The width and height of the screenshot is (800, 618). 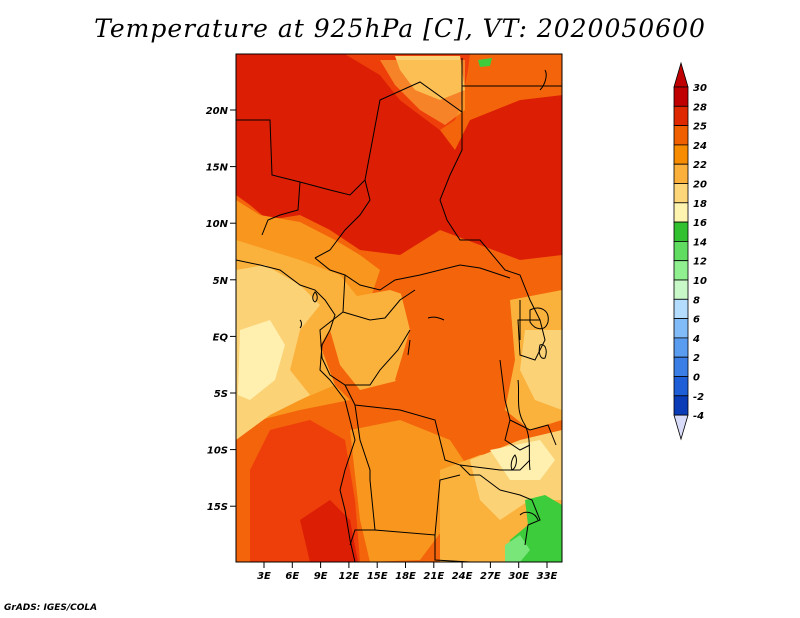 I want to click on field-west-pale-yellow, so click(x=261, y=360).